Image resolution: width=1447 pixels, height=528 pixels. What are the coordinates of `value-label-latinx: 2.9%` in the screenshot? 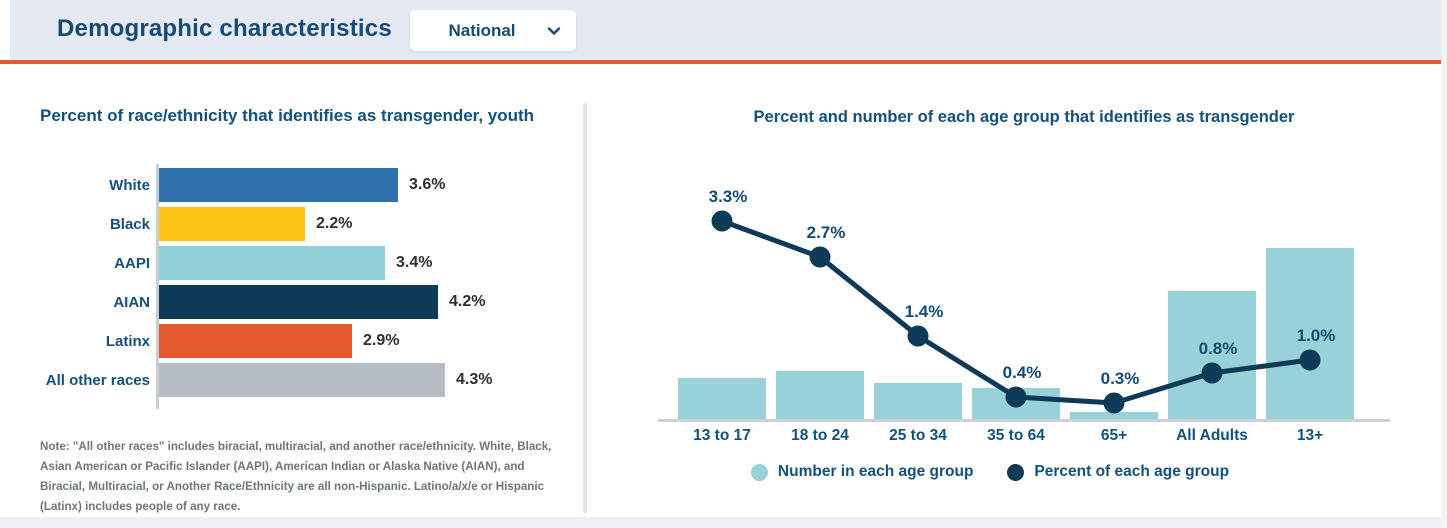 It's located at (381, 340).